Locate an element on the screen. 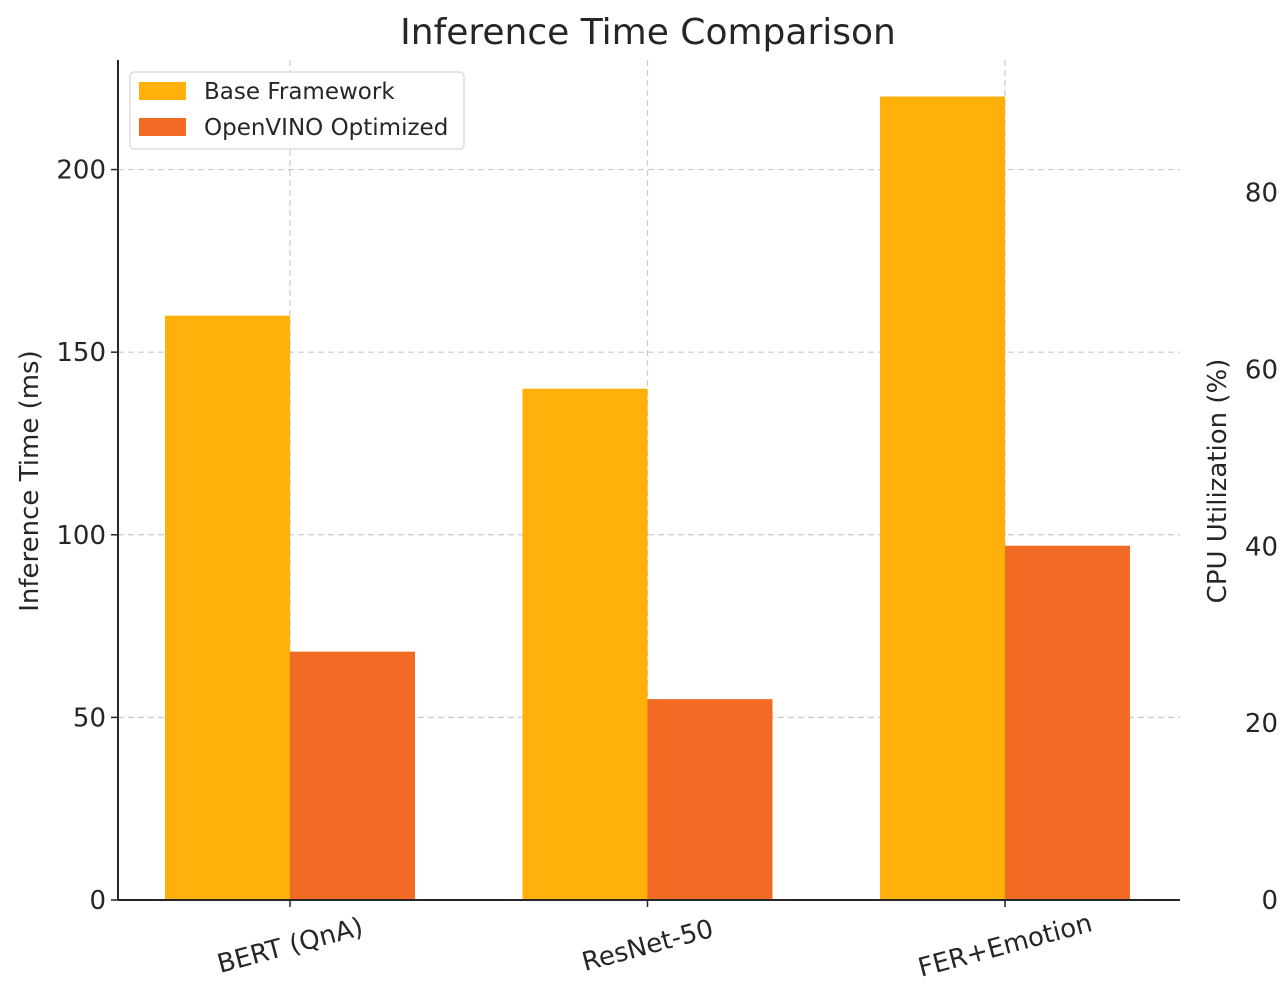  y-axis-left-ticks: 0 50 100 150 200 is located at coordinates (87, 536).